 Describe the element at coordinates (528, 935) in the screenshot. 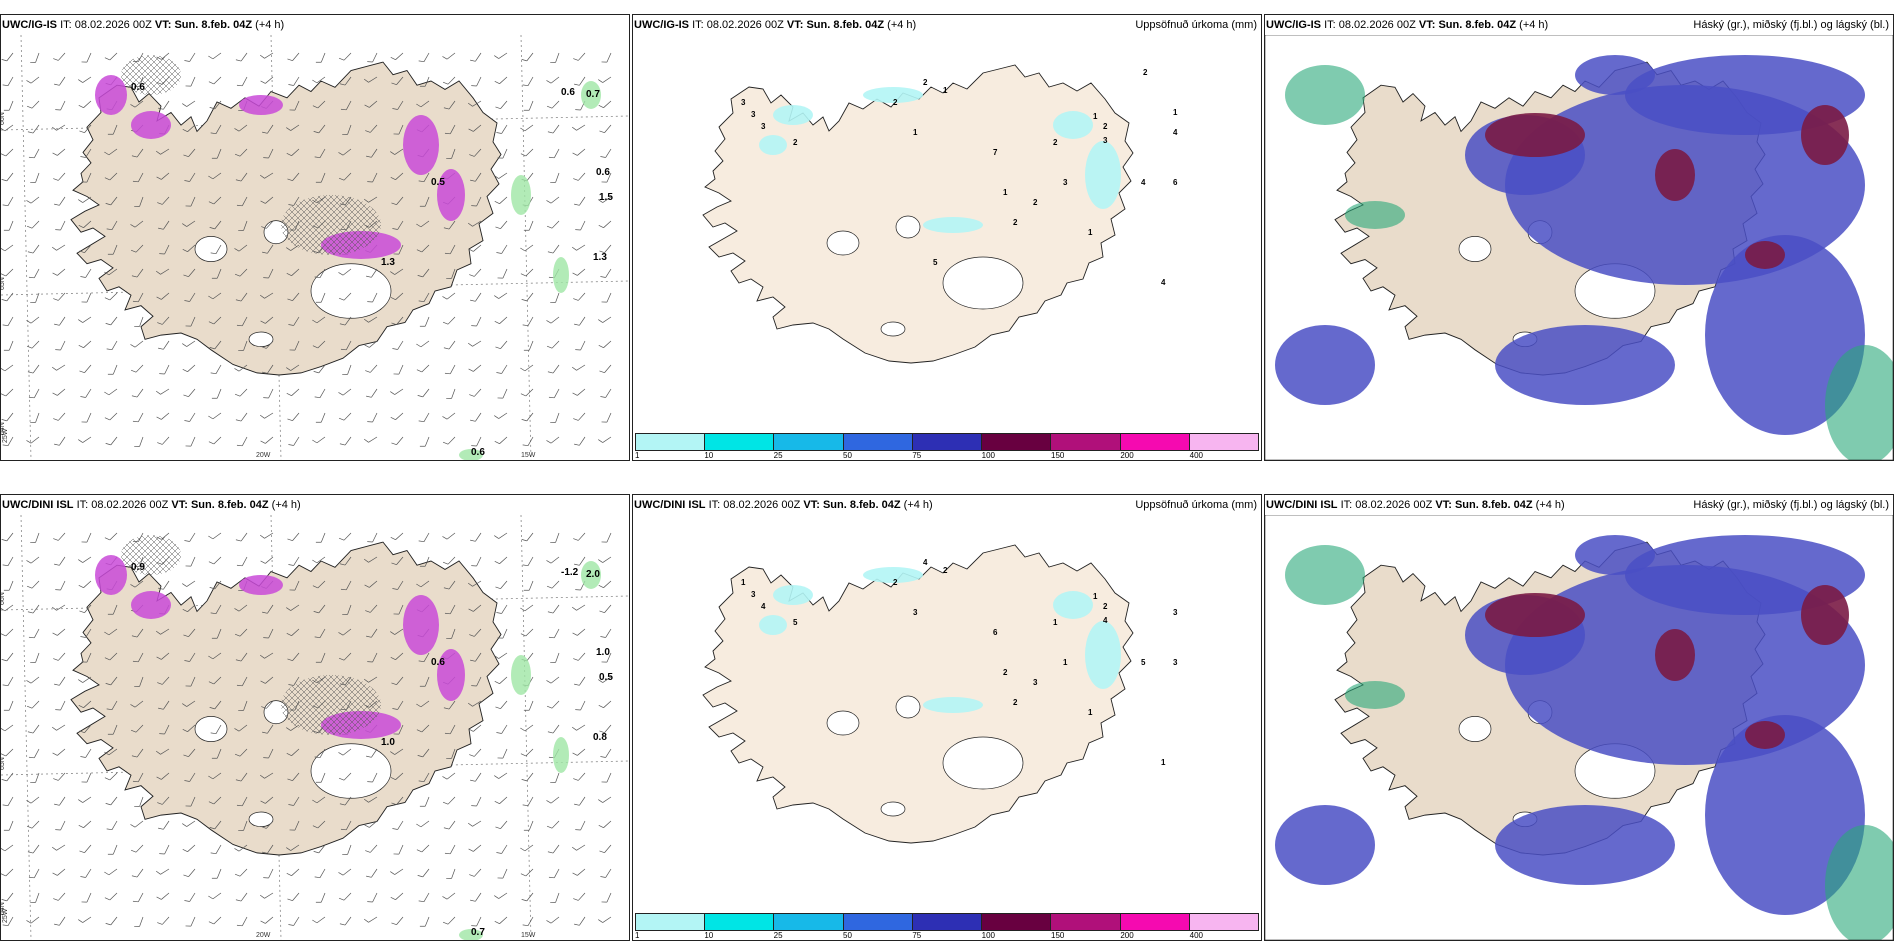

I see `longitude-label: 15W` at that location.